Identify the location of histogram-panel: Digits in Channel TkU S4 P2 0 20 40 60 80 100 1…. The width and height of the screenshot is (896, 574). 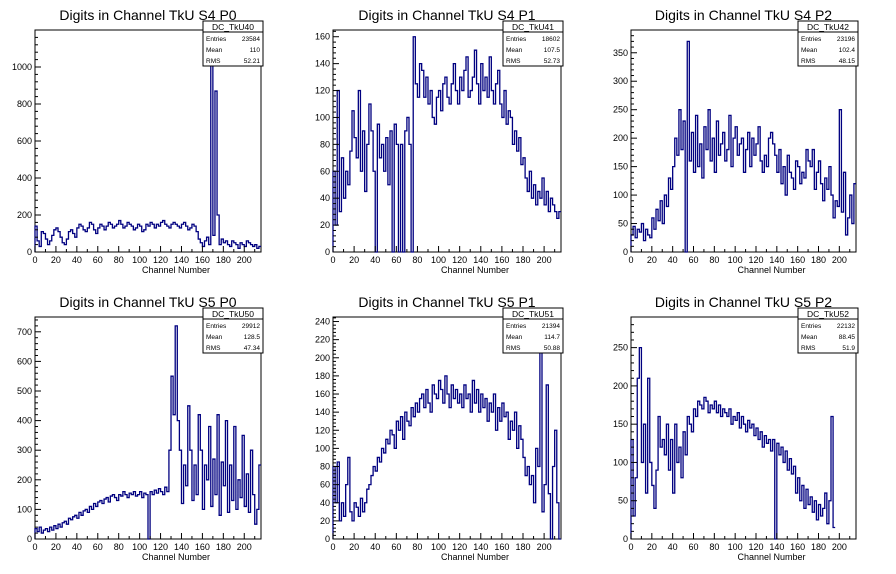
(736, 141).